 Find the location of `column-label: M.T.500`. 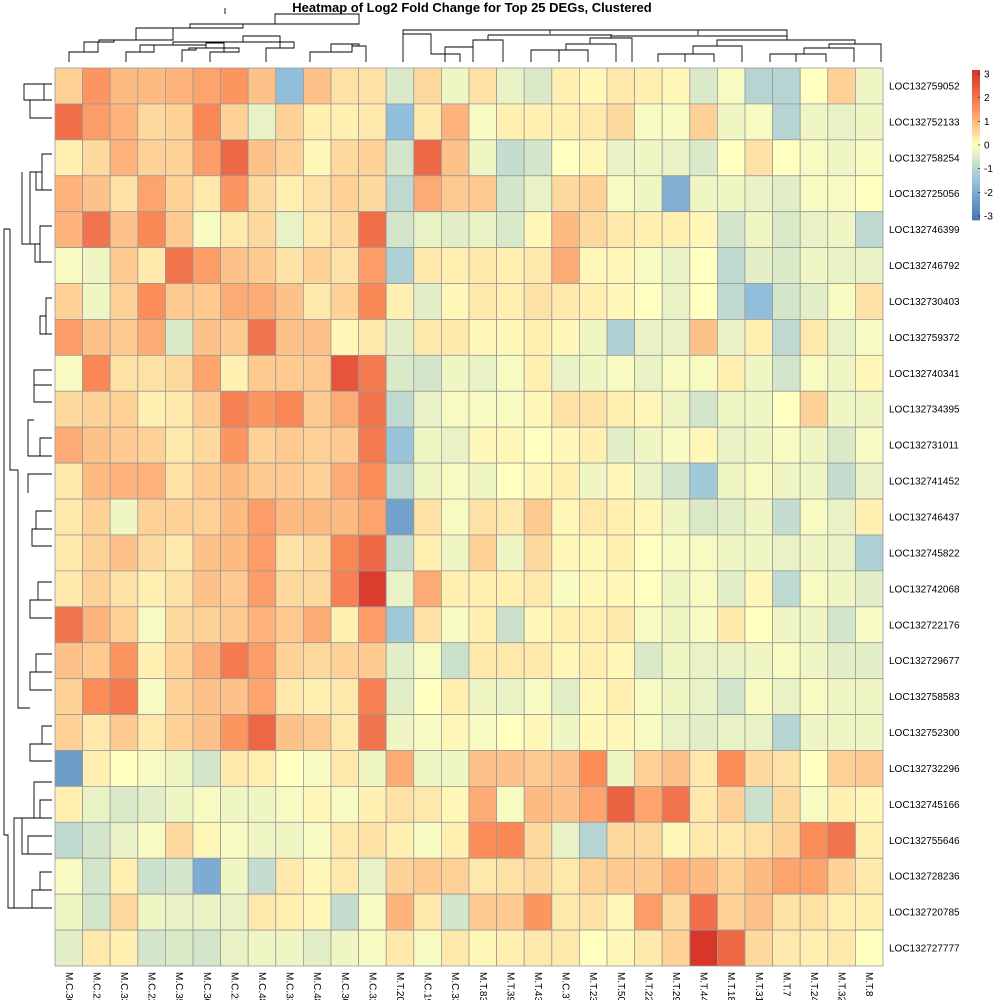

column-label: M.T.500 is located at coordinates (620, 986).